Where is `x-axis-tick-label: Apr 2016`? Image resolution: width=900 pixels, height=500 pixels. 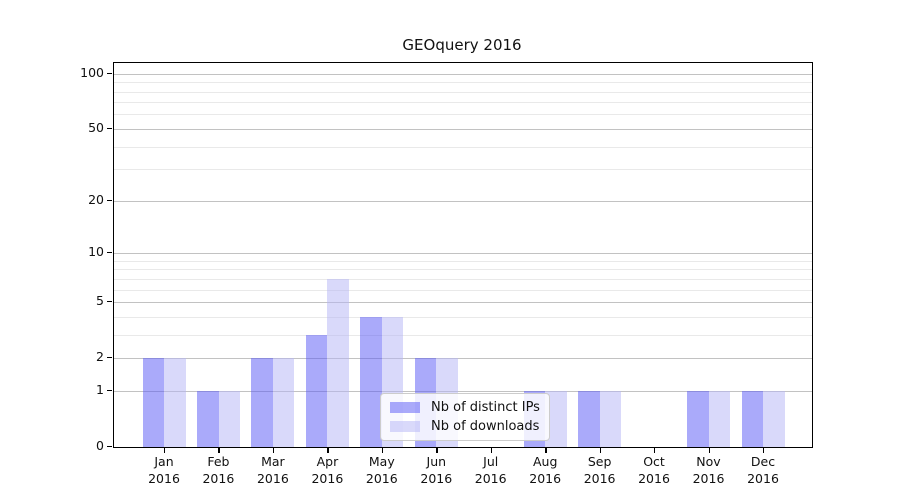 x-axis-tick-label: Apr 2016 is located at coordinates (327, 470).